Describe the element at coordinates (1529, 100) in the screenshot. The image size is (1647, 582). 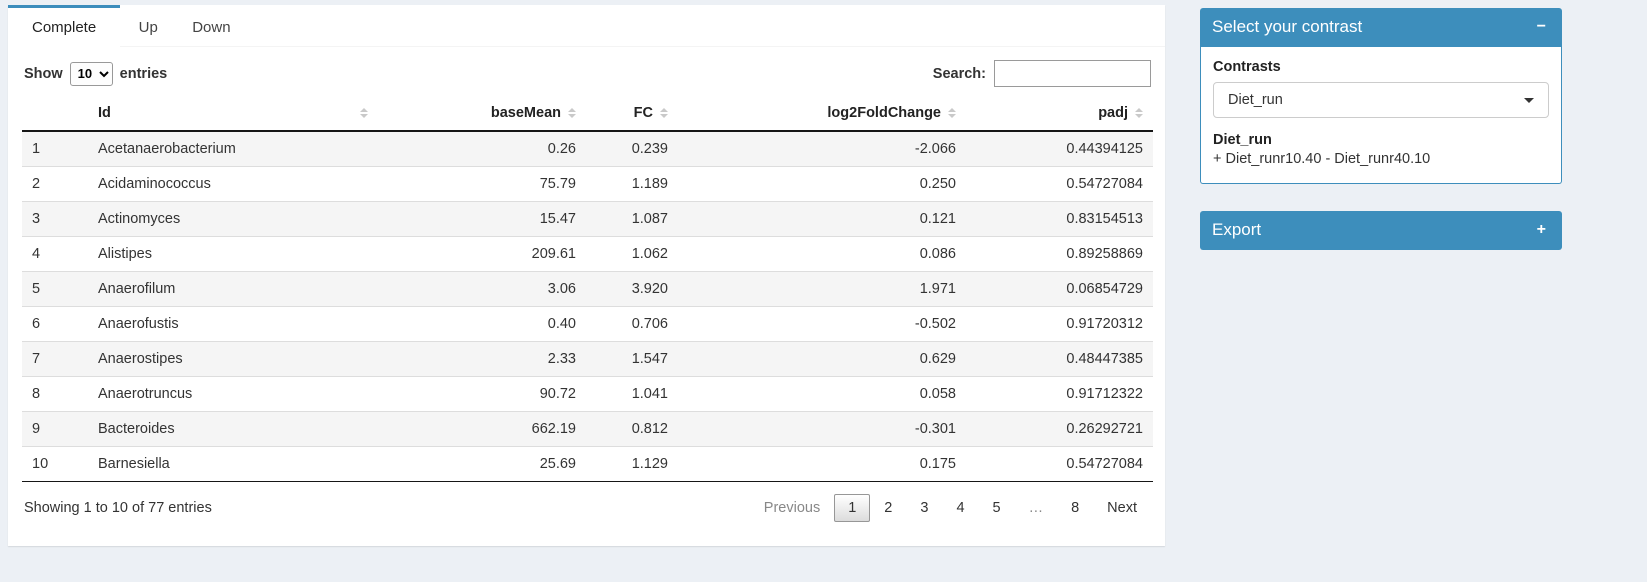
I see `chevron-down-icon` at that location.